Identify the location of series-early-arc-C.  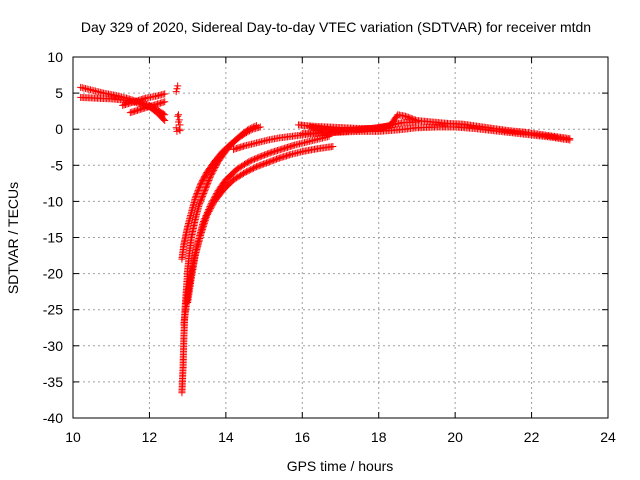
(144, 99).